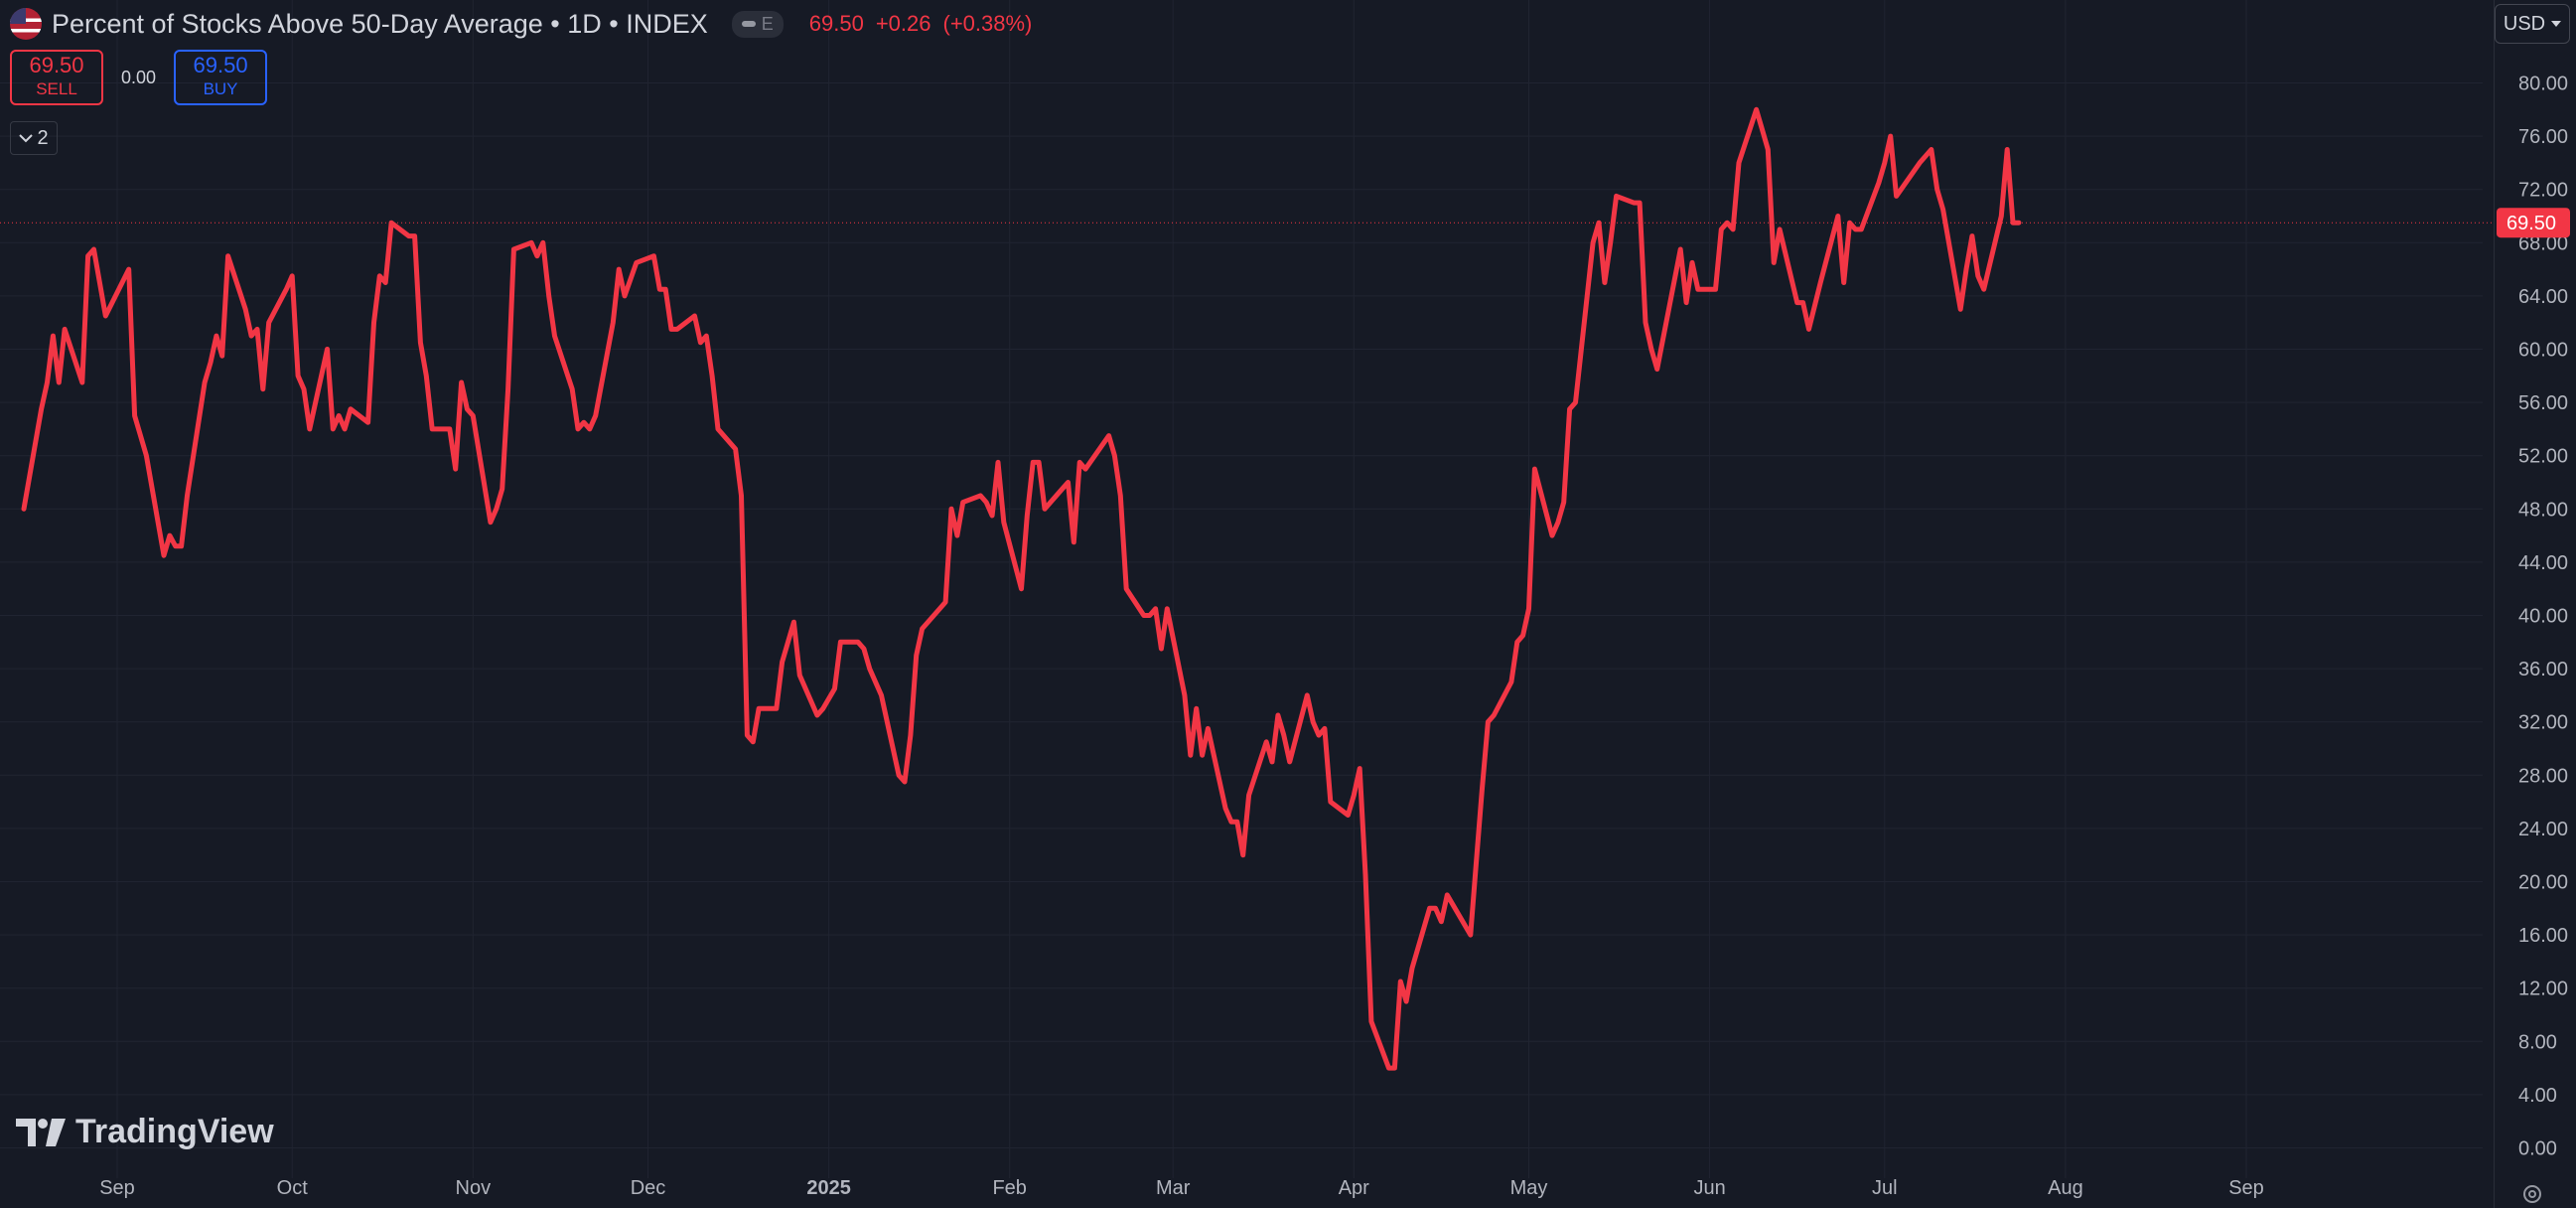  Describe the element at coordinates (174, 1131) in the screenshot. I see `brand-name: TradingView` at that location.